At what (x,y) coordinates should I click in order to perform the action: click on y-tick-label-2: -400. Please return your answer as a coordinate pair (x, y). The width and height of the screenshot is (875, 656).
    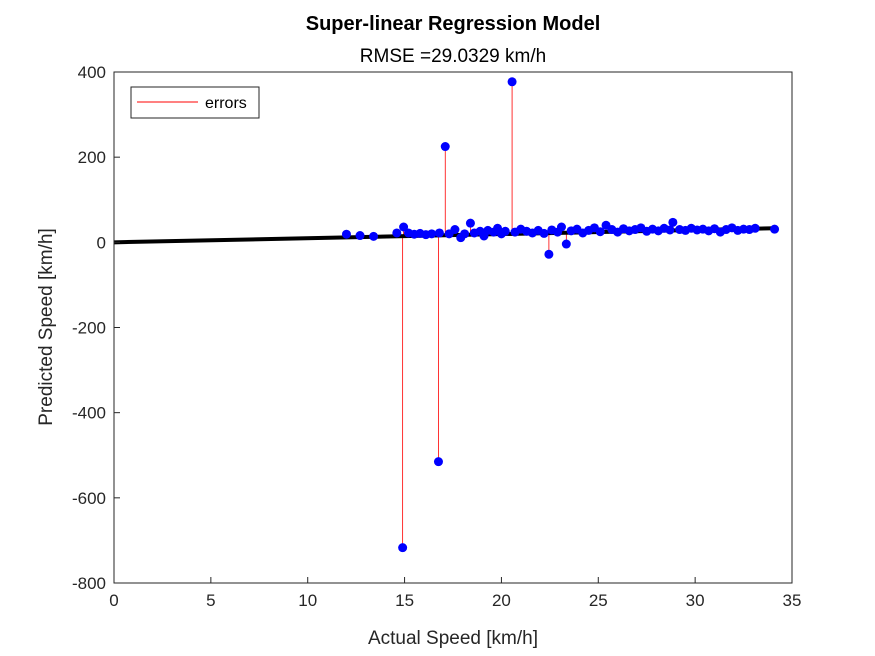
    Looking at the image, I should click on (89, 413).